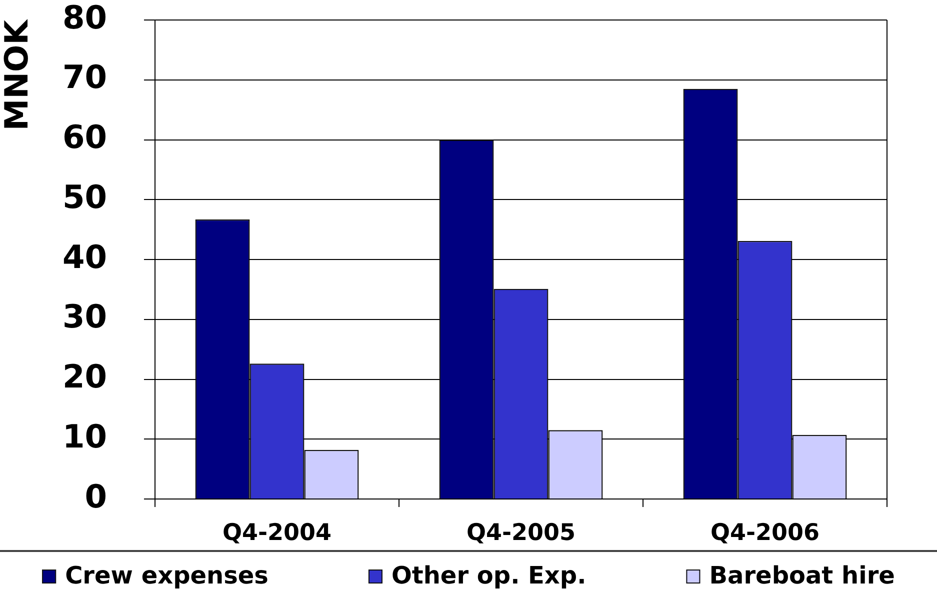 Image resolution: width=937 pixels, height=598 pixels. I want to click on x-tick-label: Q4-2006, so click(765, 533).